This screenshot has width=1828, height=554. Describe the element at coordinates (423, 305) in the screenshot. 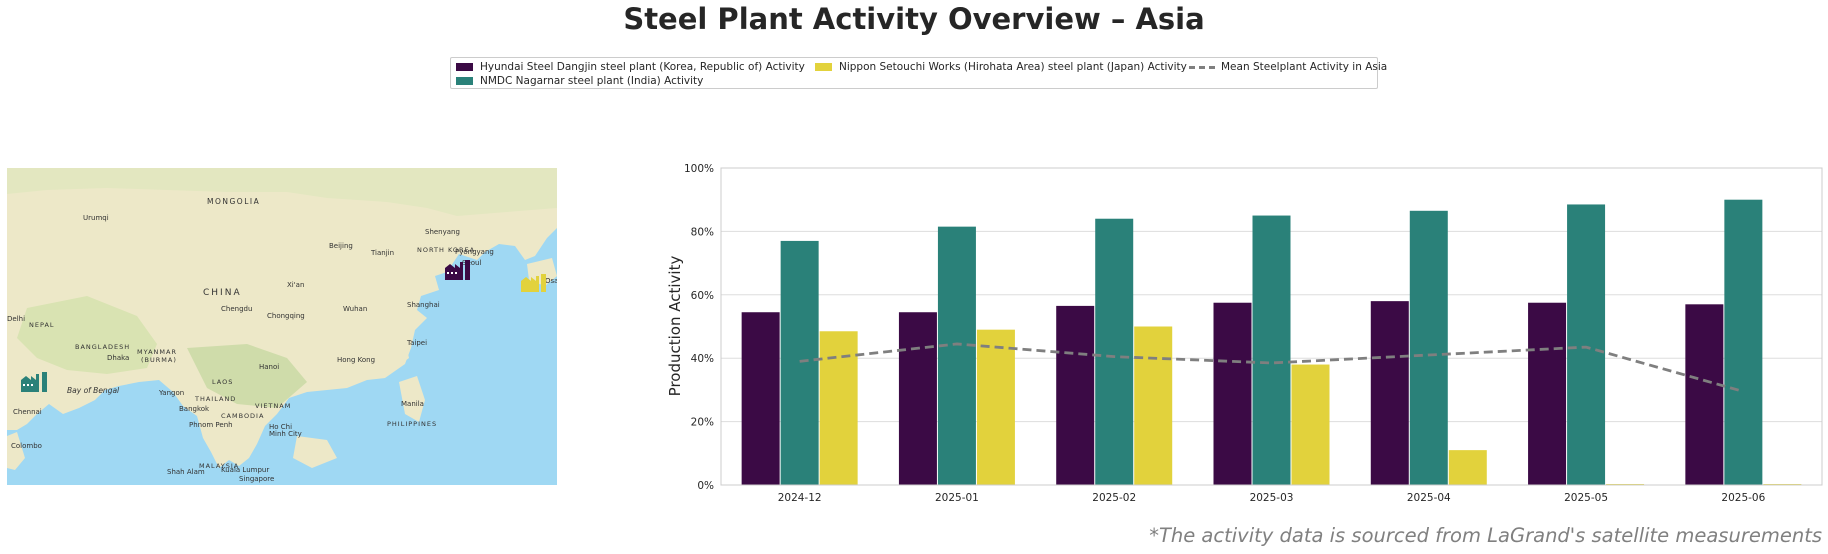

I see `map-city-shanghai: Shanghai` at that location.